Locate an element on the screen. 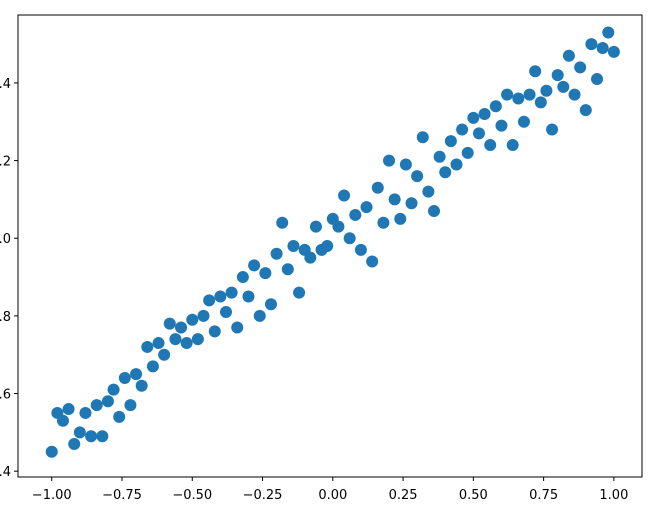 This screenshot has width=671, height=517. y-tick-label: 0.8 is located at coordinates (5, 317).